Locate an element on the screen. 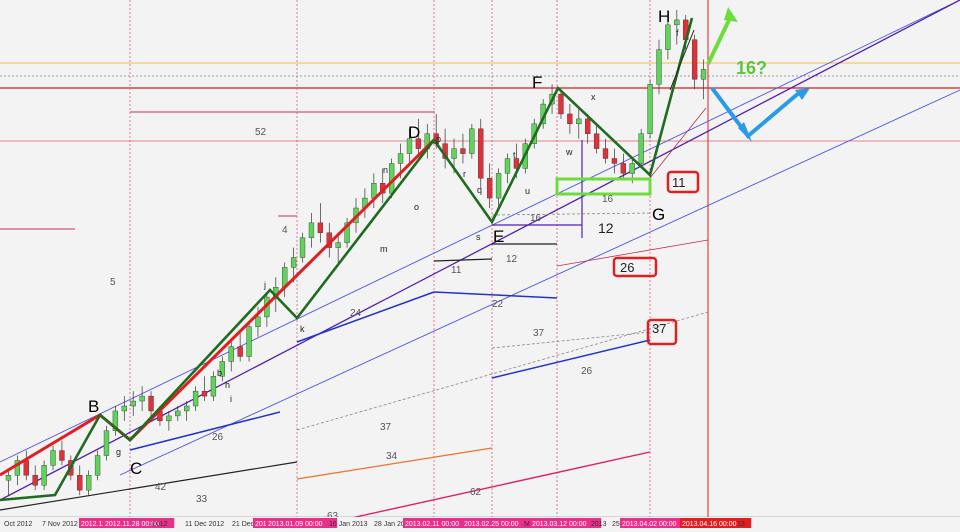  green-arrow is located at coordinates (719, 41).